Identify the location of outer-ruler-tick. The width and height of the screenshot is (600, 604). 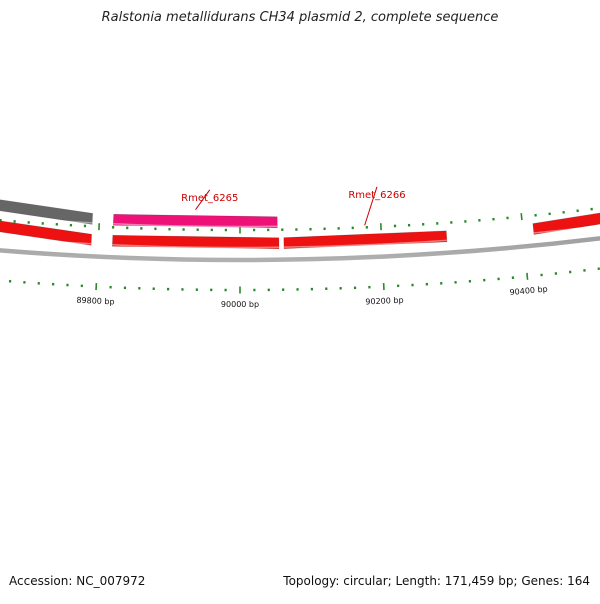
(527, 276).